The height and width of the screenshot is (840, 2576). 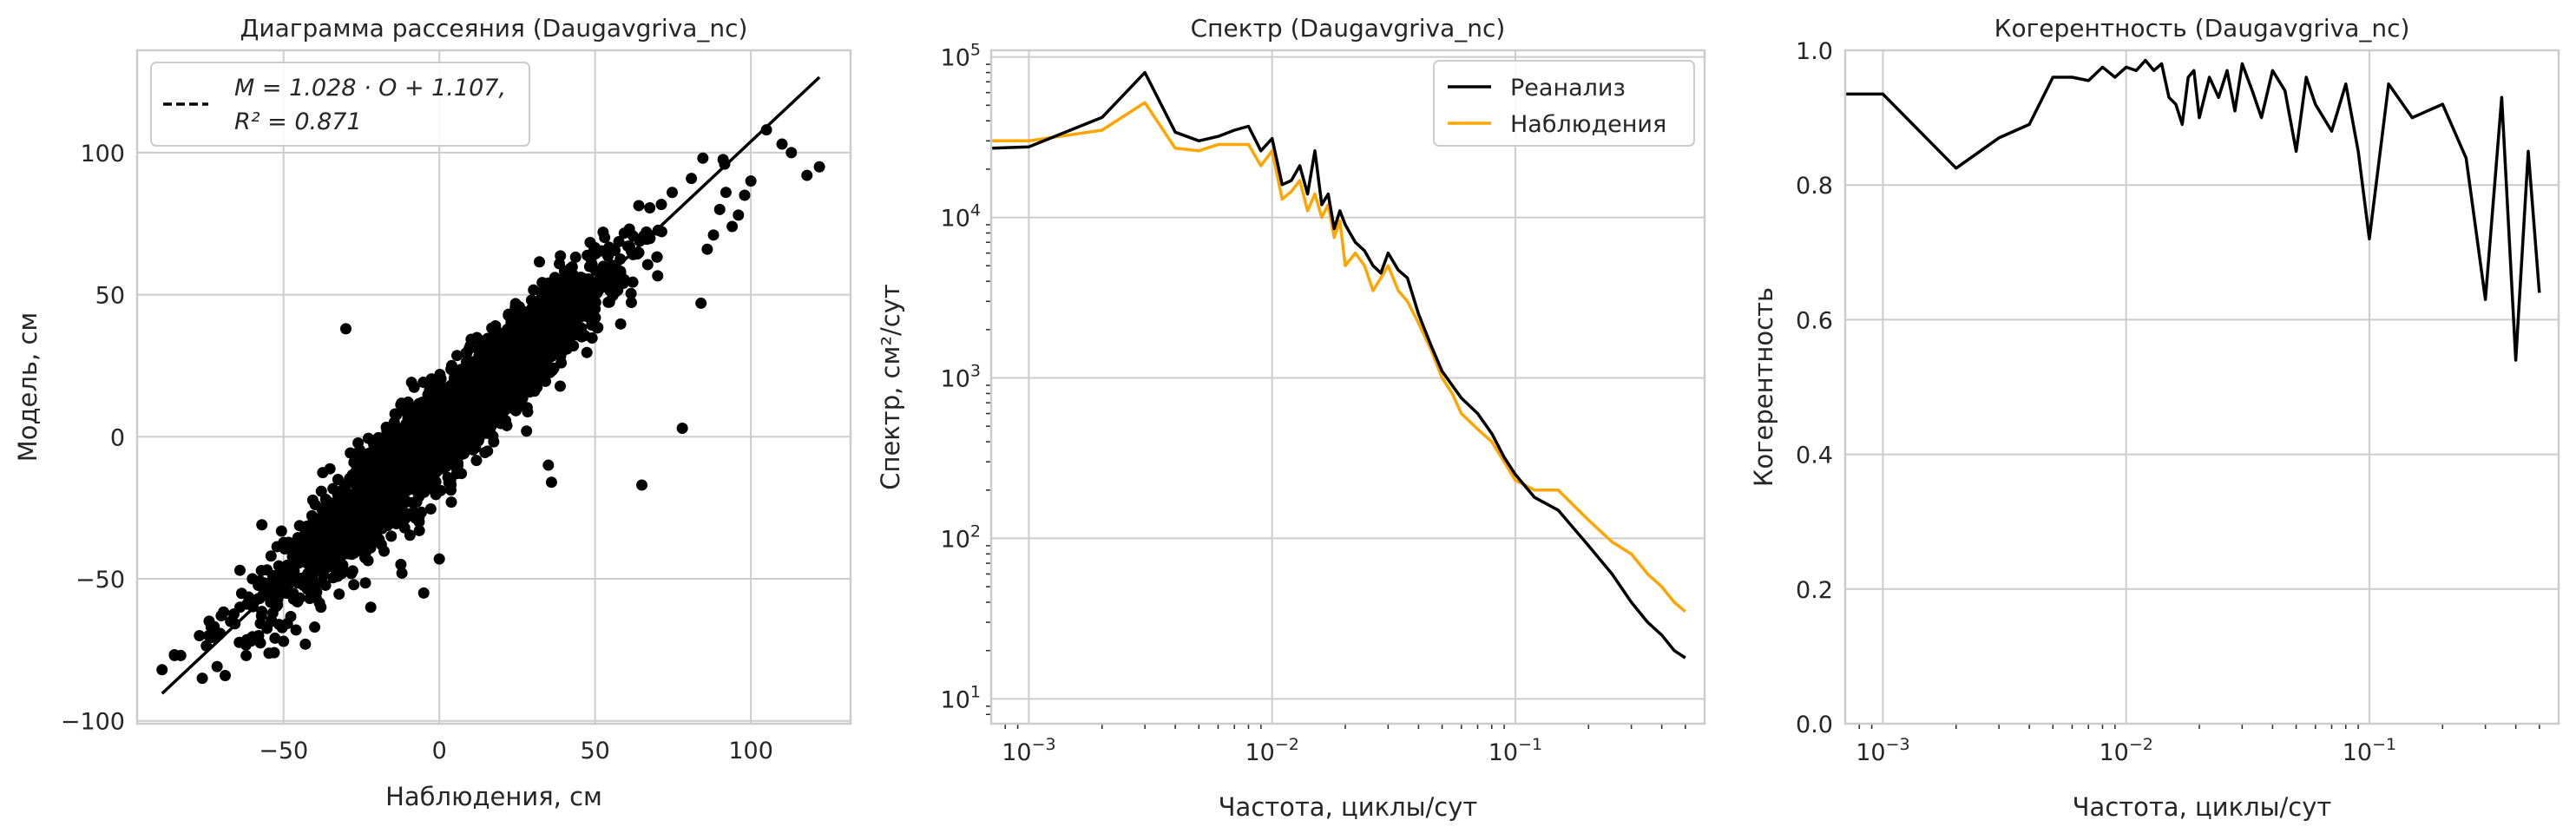 I want to click on coherence-x-tick-label: 10⁻³, so click(x=1883, y=750).